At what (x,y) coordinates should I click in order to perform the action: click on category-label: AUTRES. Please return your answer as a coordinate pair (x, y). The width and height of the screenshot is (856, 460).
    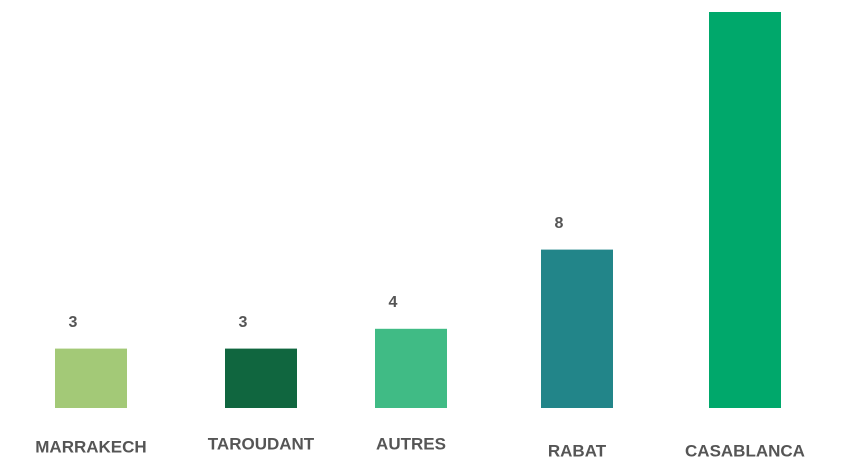
    Looking at the image, I should click on (411, 443).